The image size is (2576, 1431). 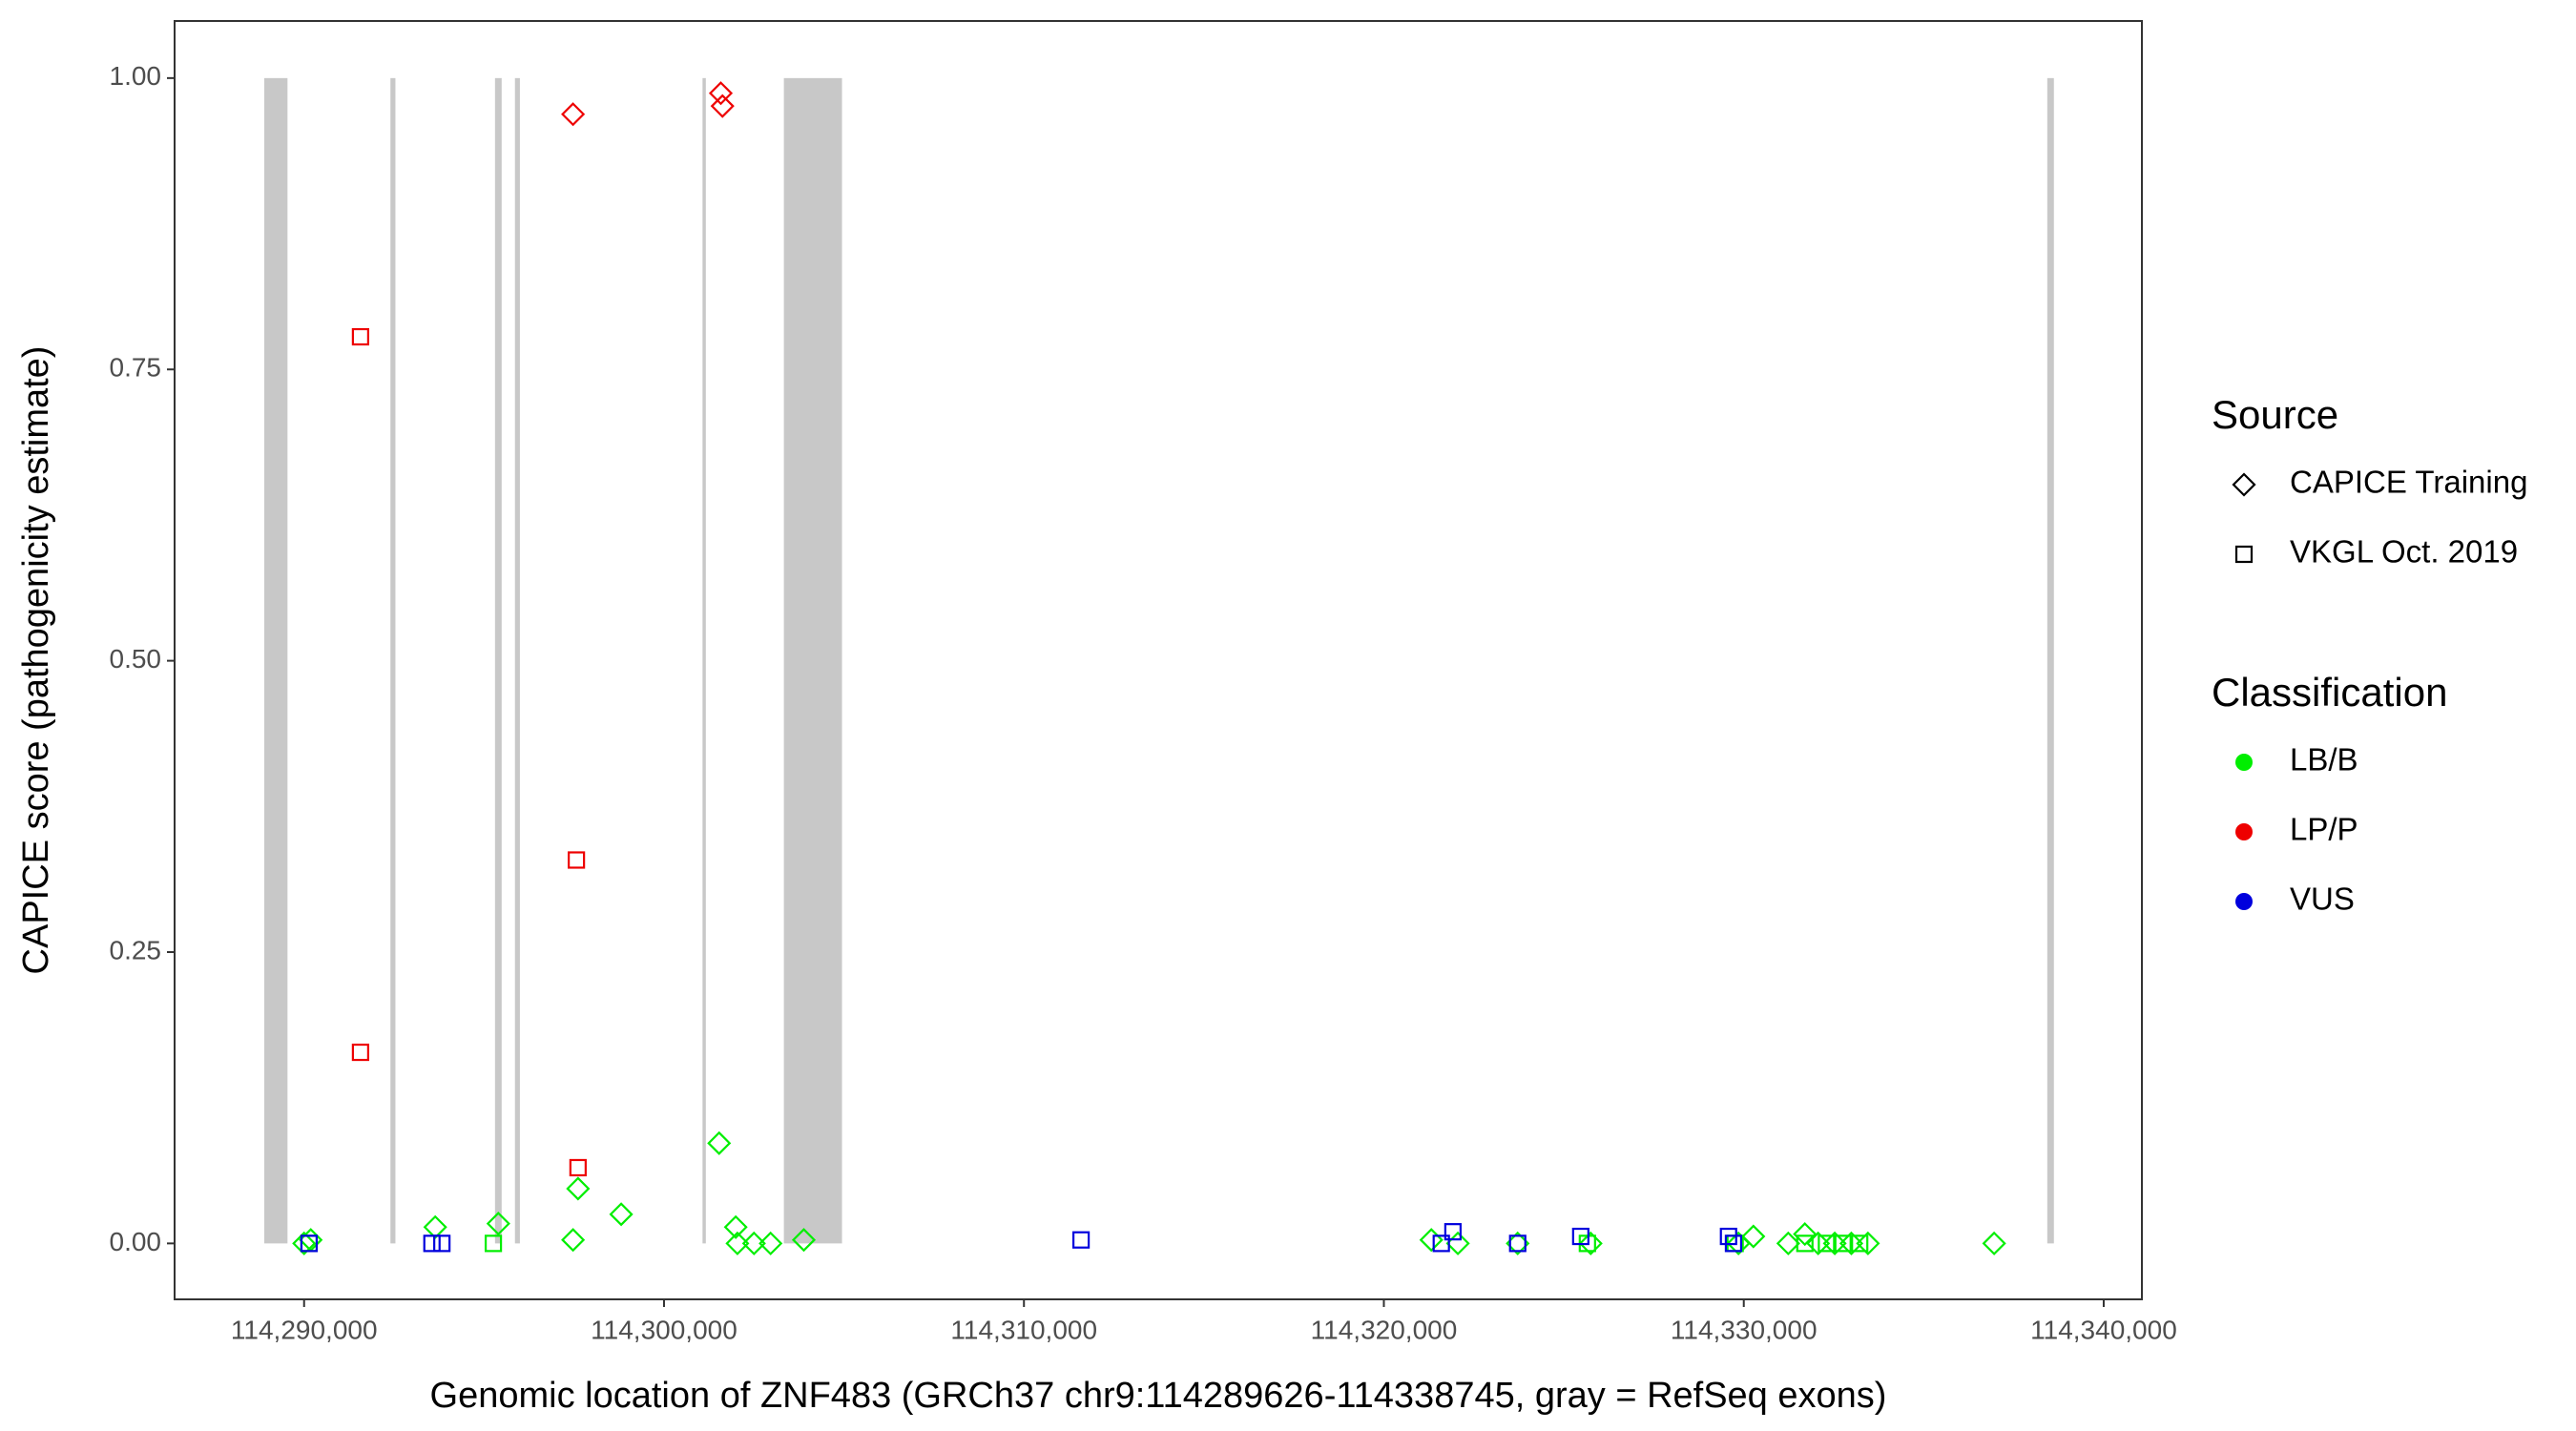 What do you see at coordinates (2275, 414) in the screenshot?
I see `legend-title: Source` at bounding box center [2275, 414].